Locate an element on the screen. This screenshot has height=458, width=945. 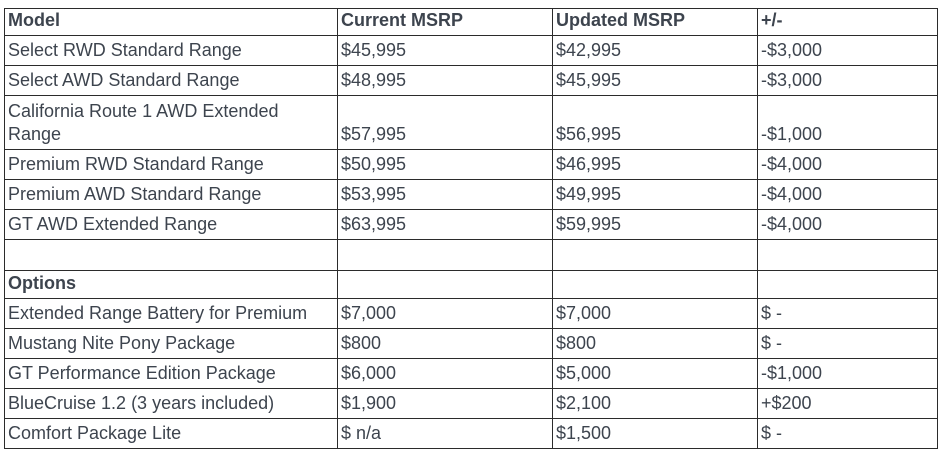
model-cell: Select RWD Standard Range is located at coordinates (171, 50).